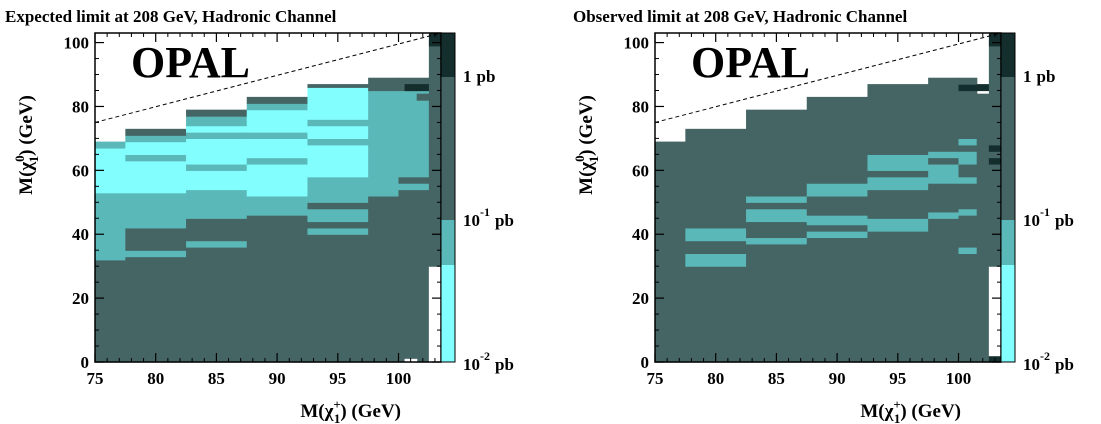 The image size is (1101, 424). I want to click on colorbar-band, so click(1008, 242).